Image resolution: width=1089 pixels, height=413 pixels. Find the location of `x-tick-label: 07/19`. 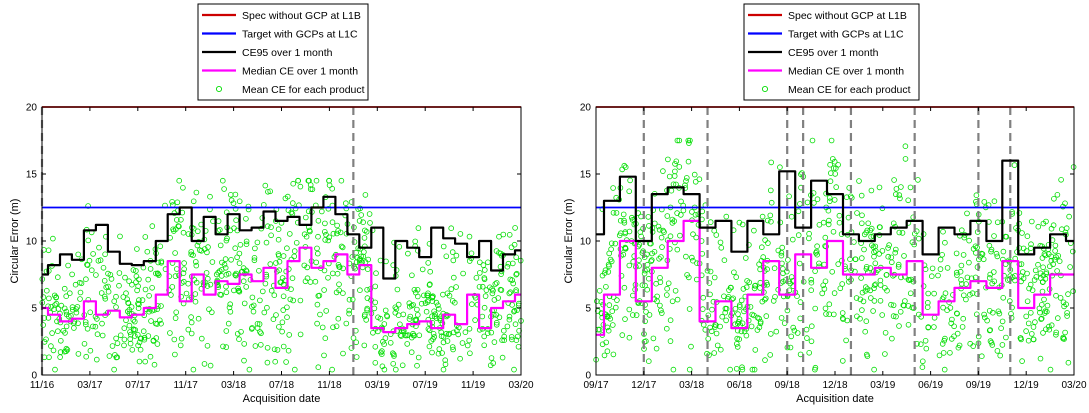

x-tick-label: 07/19 is located at coordinates (425, 385).